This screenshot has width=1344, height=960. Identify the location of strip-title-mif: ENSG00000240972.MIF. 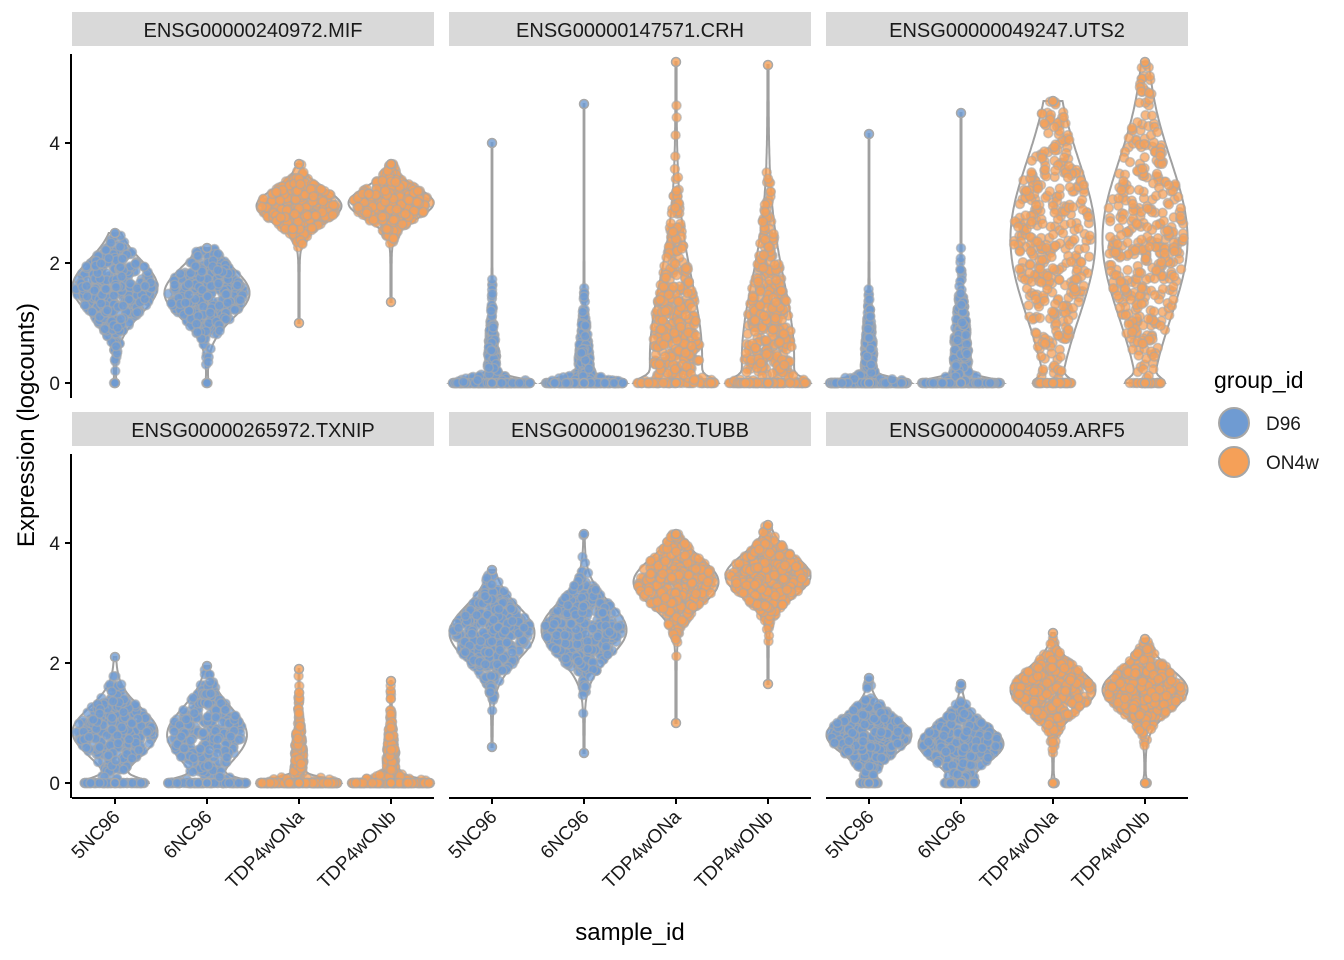
(252, 31).